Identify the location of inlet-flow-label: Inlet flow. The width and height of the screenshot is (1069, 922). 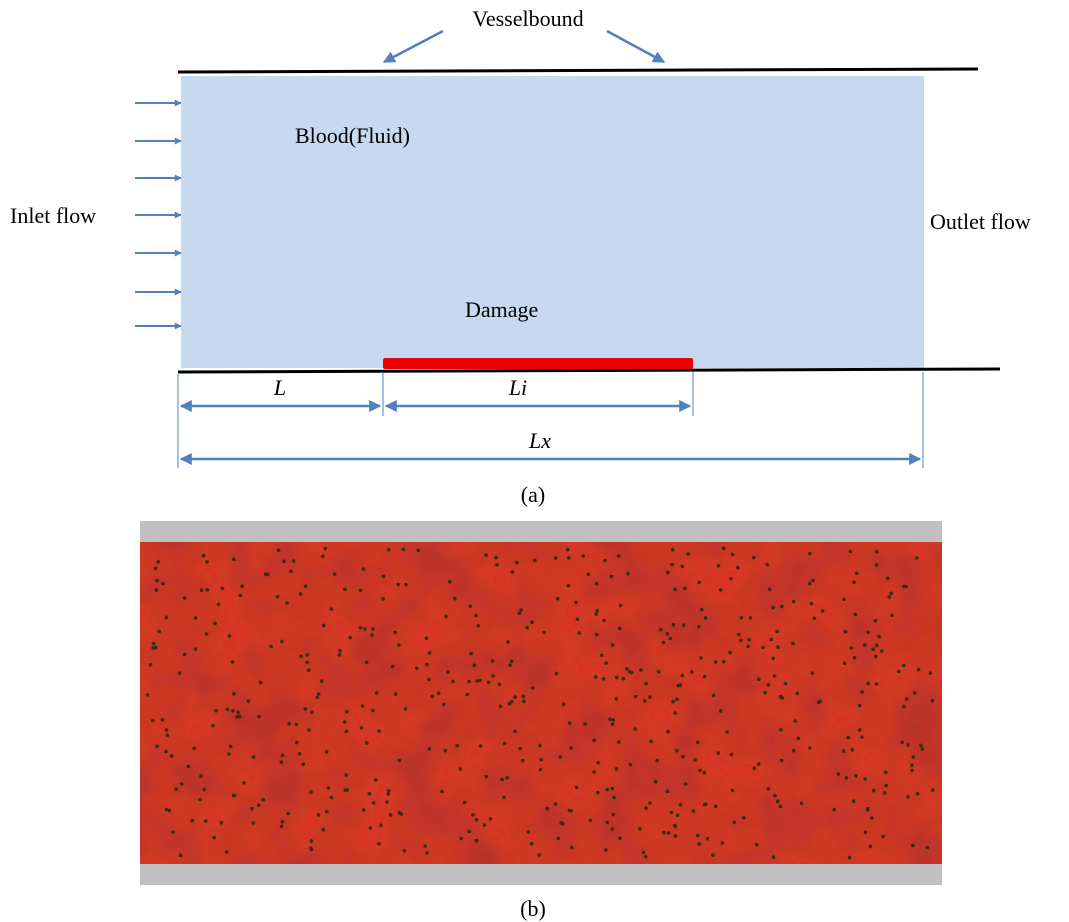
(53, 215).